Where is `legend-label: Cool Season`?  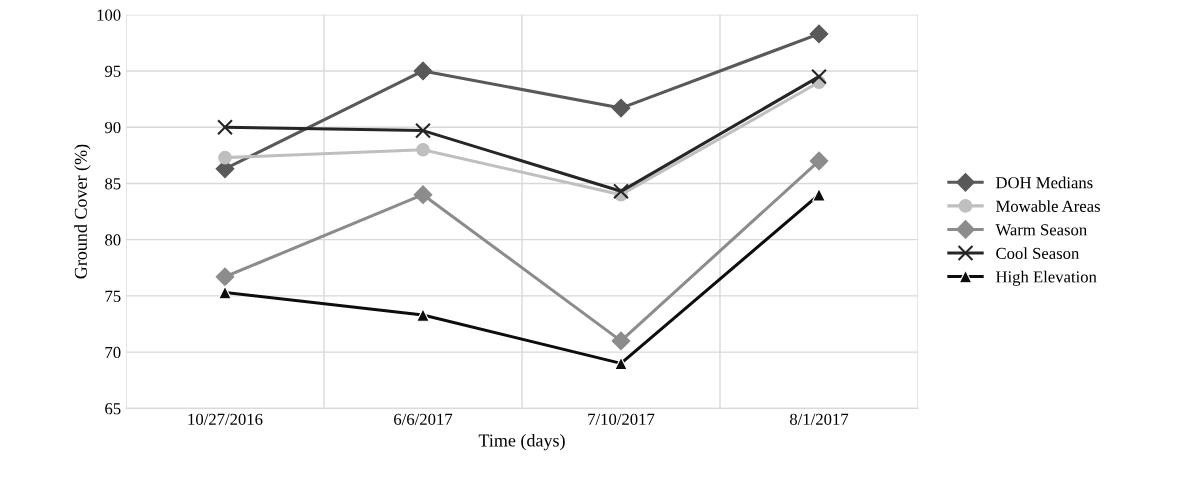 legend-label: Cool Season is located at coordinates (1038, 253).